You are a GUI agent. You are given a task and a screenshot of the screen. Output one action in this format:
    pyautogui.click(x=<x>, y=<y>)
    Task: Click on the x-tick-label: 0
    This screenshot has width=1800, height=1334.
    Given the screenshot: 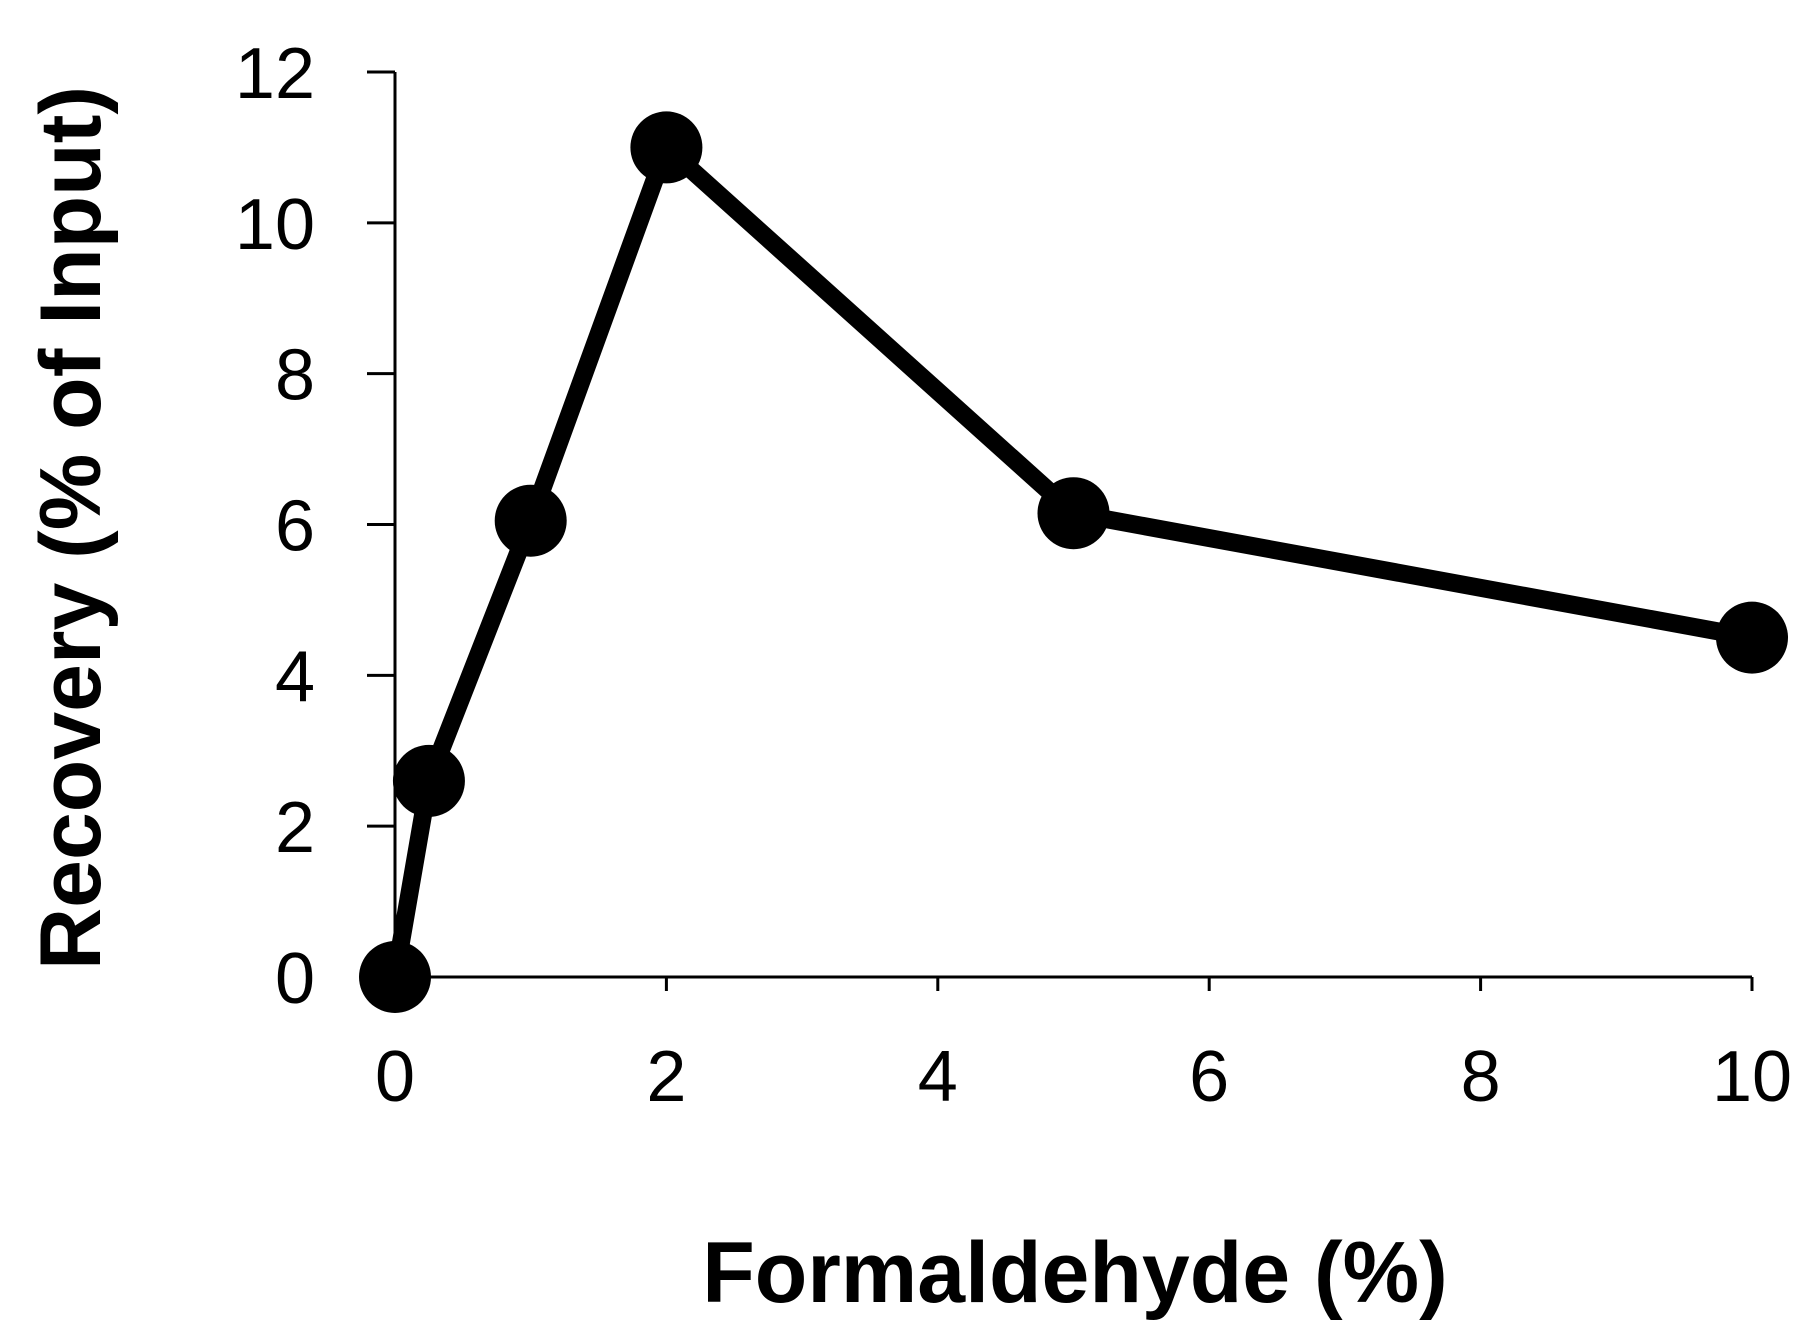 What is the action you would take?
    pyautogui.click(x=395, y=1077)
    